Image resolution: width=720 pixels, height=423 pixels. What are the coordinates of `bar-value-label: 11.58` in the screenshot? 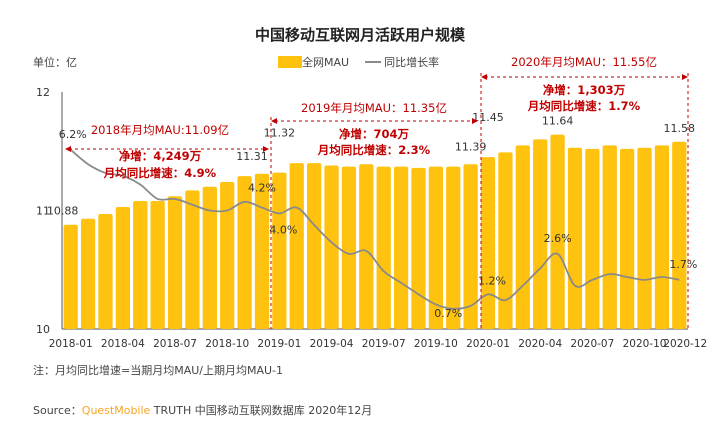 It's located at (680, 128).